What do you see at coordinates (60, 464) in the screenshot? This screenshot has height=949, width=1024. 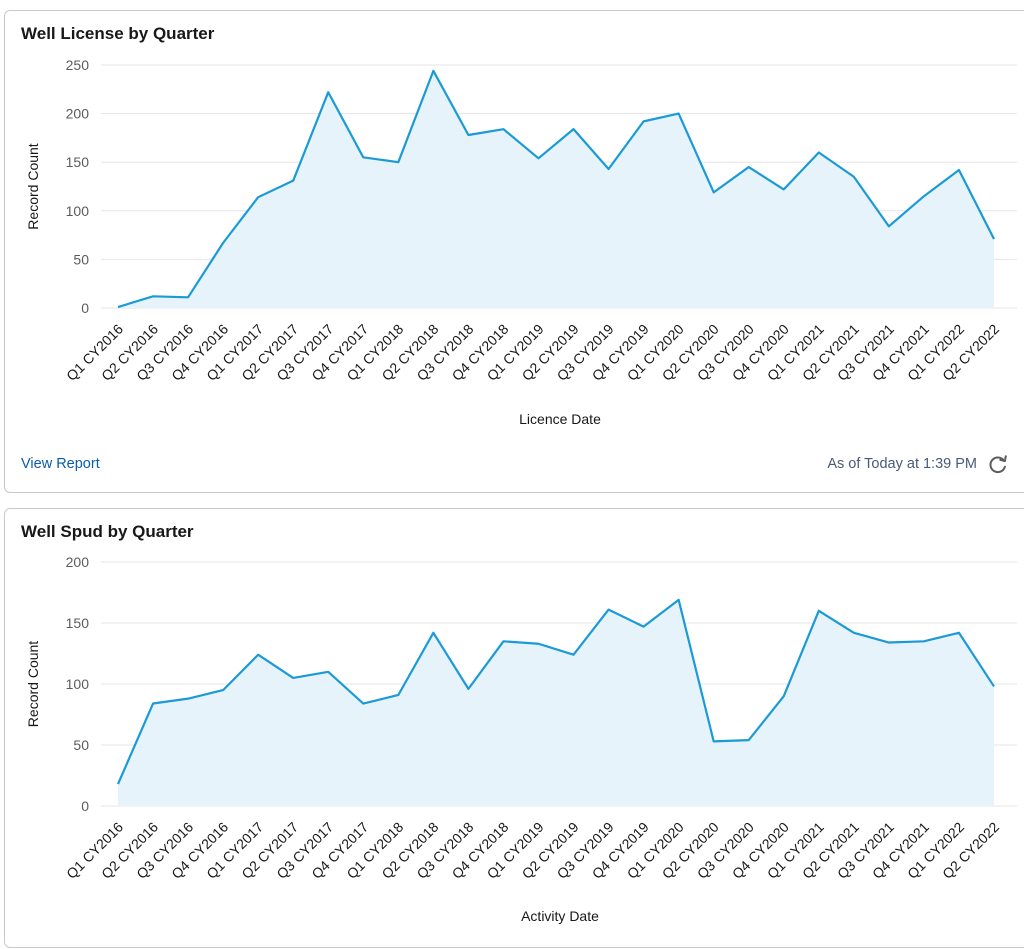 I see `view-report-link: View Report` at bounding box center [60, 464].